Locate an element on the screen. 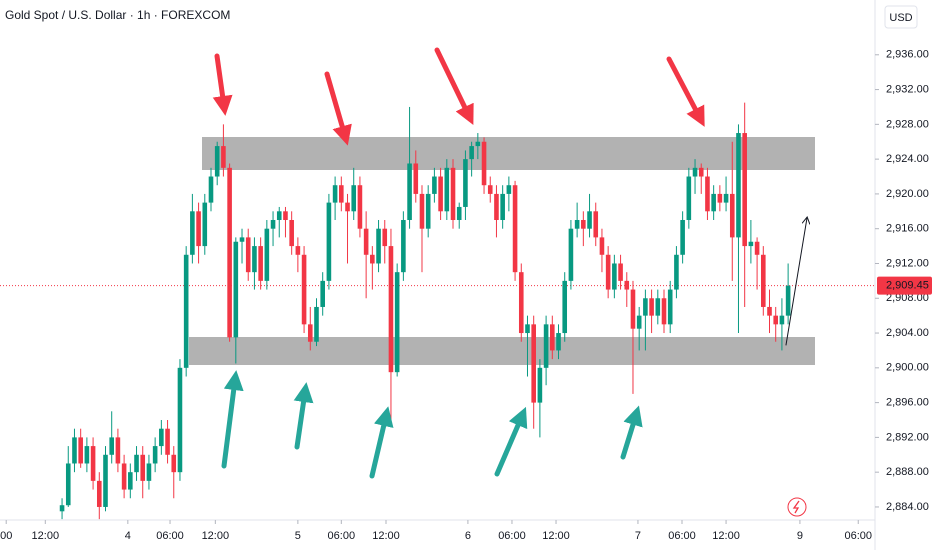 The image size is (932, 550). y-tick-label: 2,920.00 is located at coordinates (907, 194).